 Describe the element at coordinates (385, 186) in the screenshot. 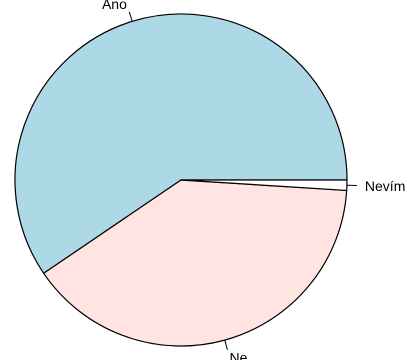

I see `pie-label-nevim: Nevím` at that location.